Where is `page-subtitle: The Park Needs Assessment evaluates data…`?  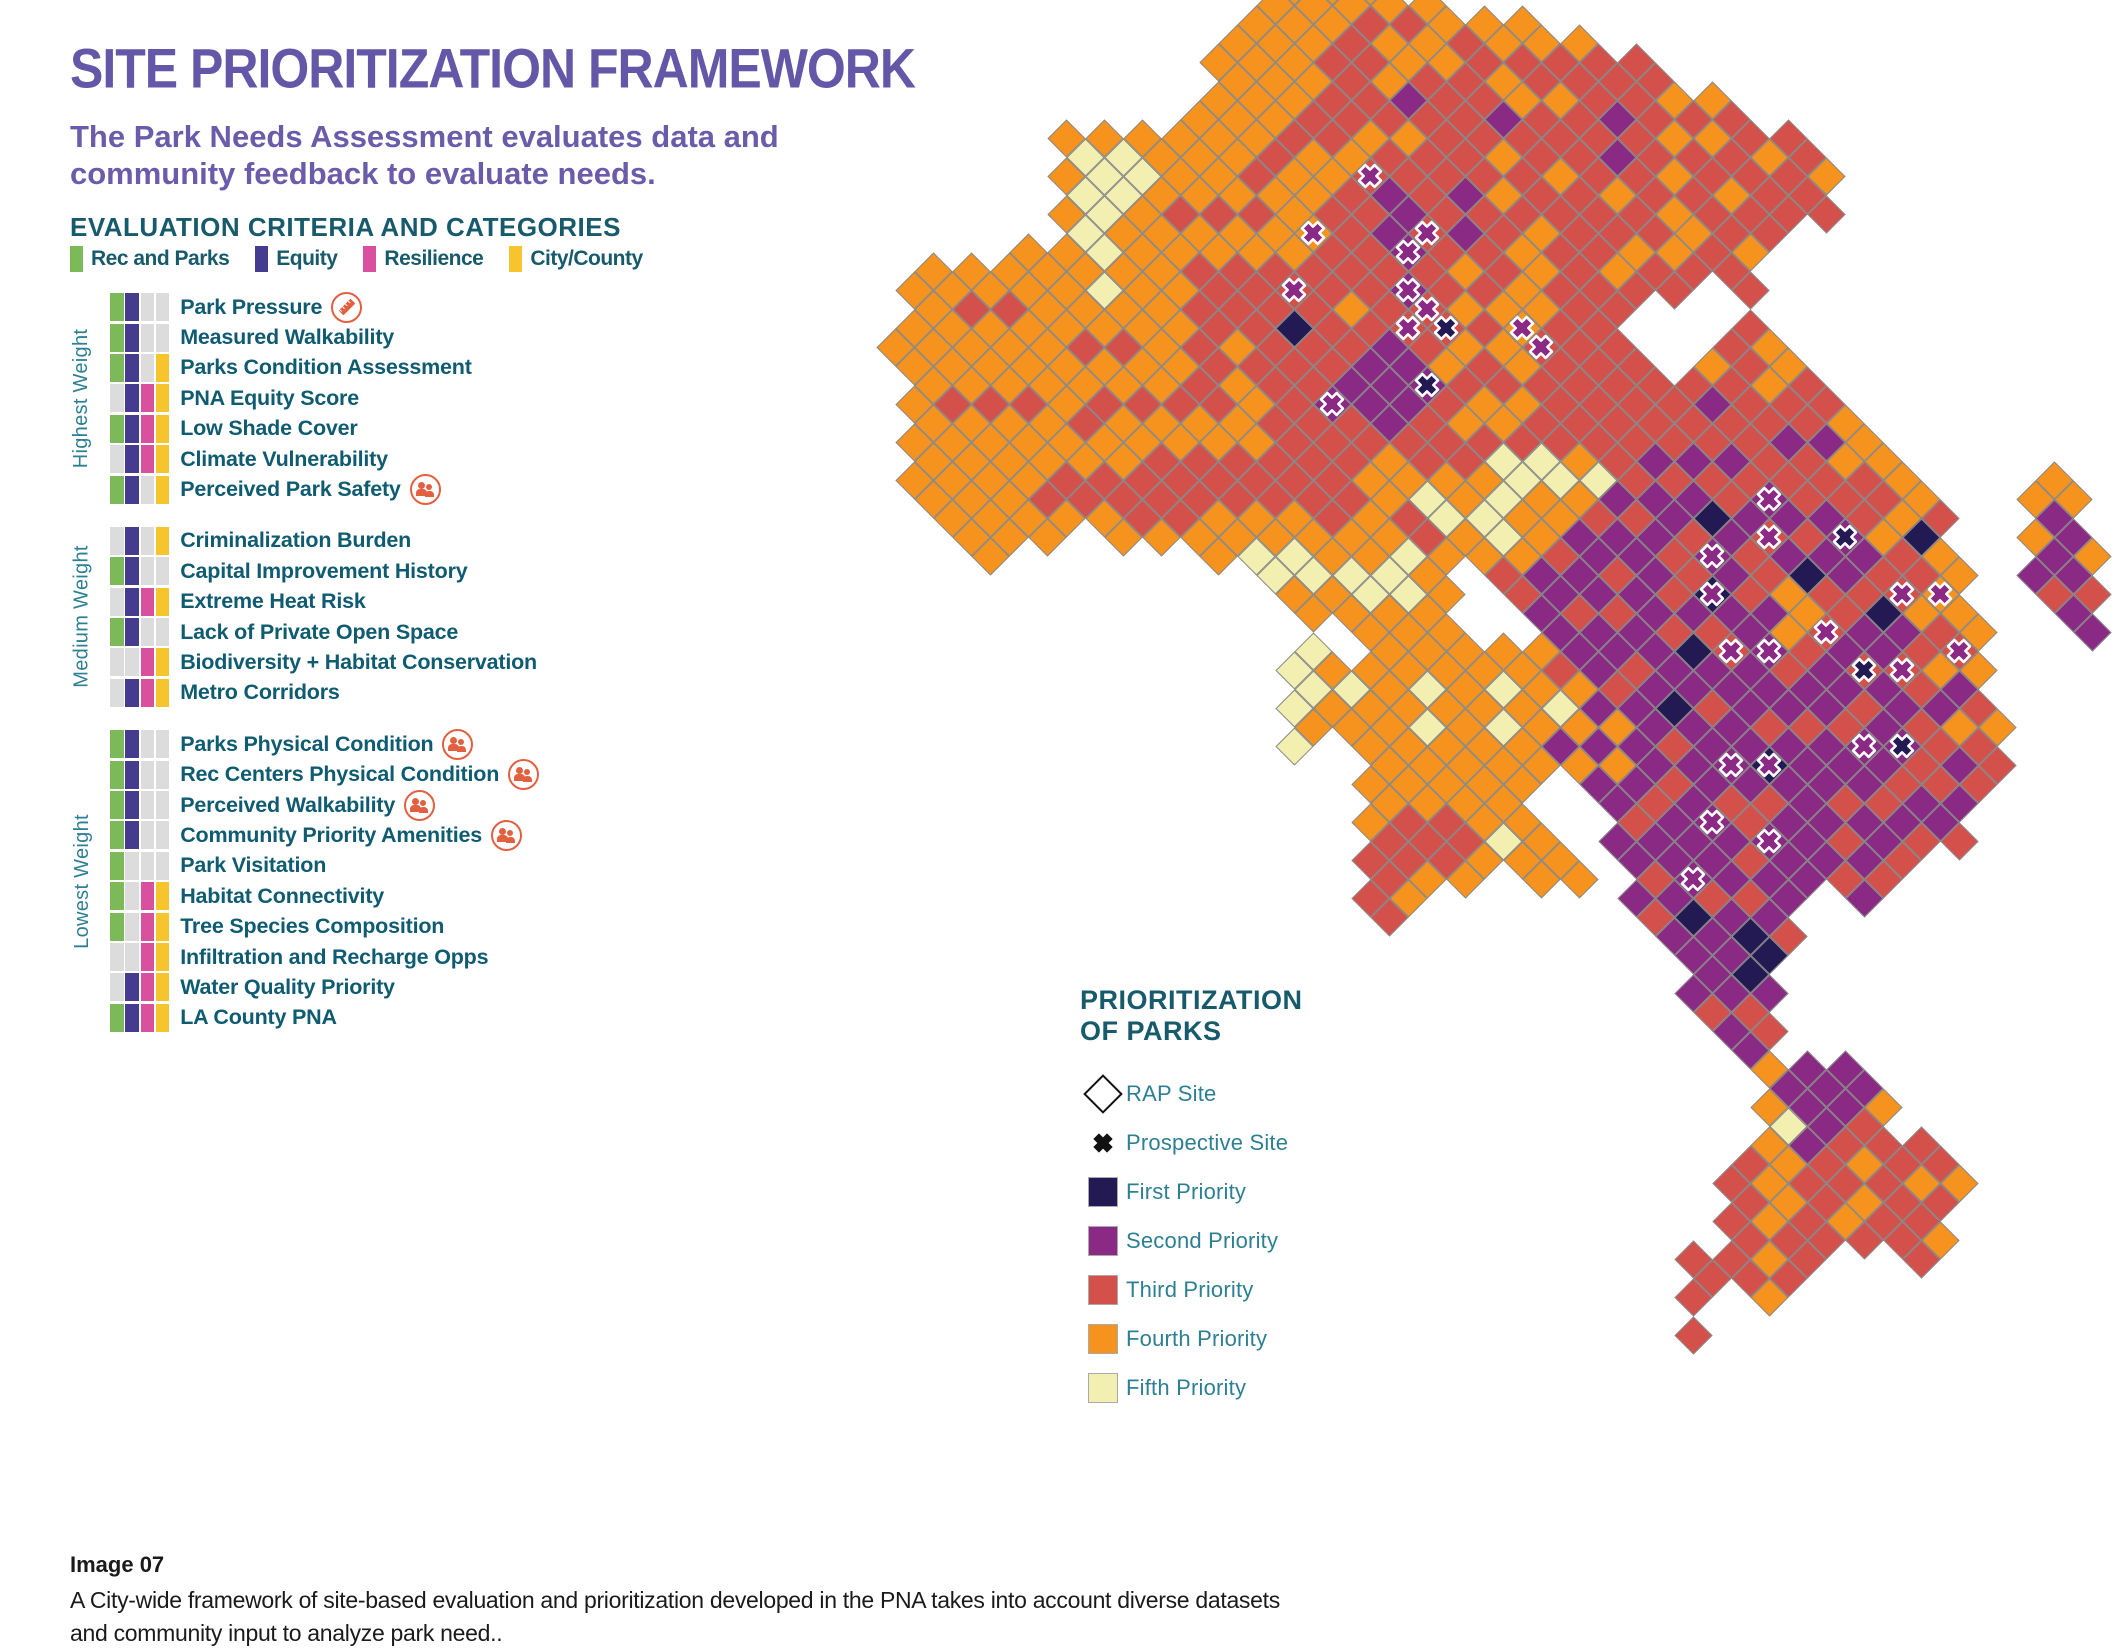 page-subtitle: The Park Needs Assessment evaluates data… is located at coordinates (424, 155).